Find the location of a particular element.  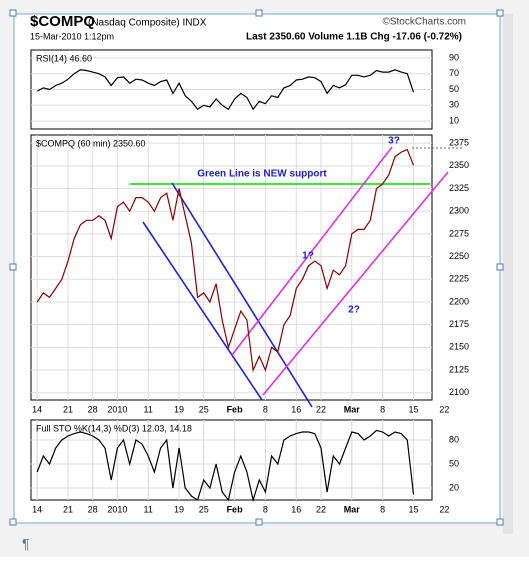

y-tick-label: 10 is located at coordinates (454, 120).